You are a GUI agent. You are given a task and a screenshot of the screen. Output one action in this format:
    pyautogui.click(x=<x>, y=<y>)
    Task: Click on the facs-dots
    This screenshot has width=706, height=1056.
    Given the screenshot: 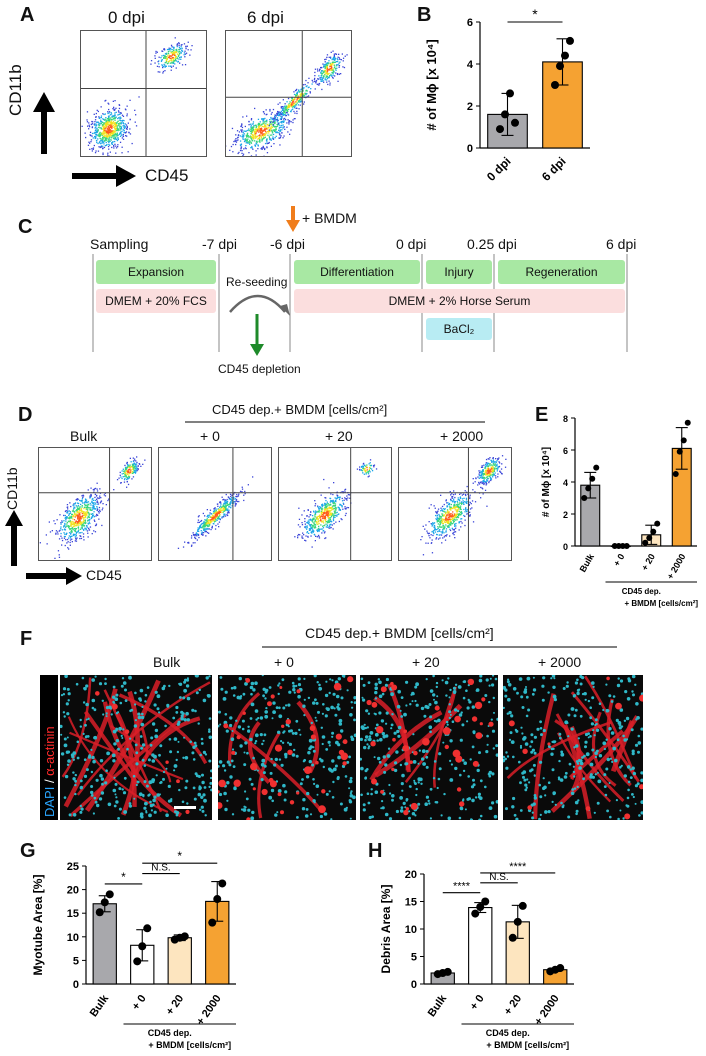 What is the action you would take?
    pyautogui.click(x=215, y=504)
    